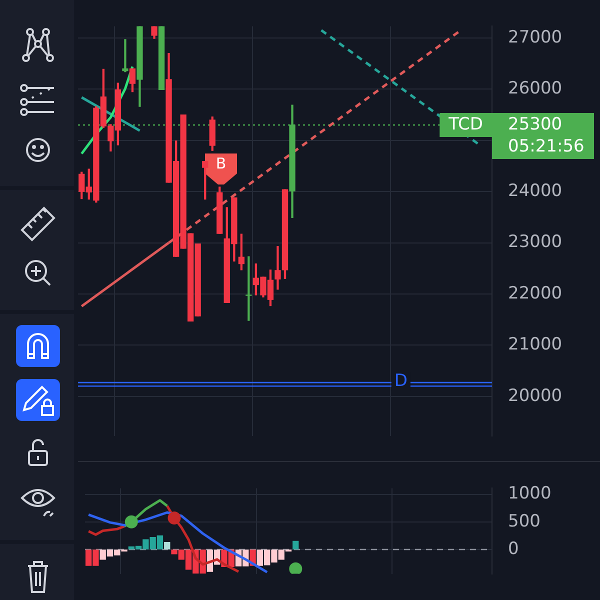  What do you see at coordinates (513, 548) in the screenshot?
I see `y-tick-label: 0` at bounding box center [513, 548].